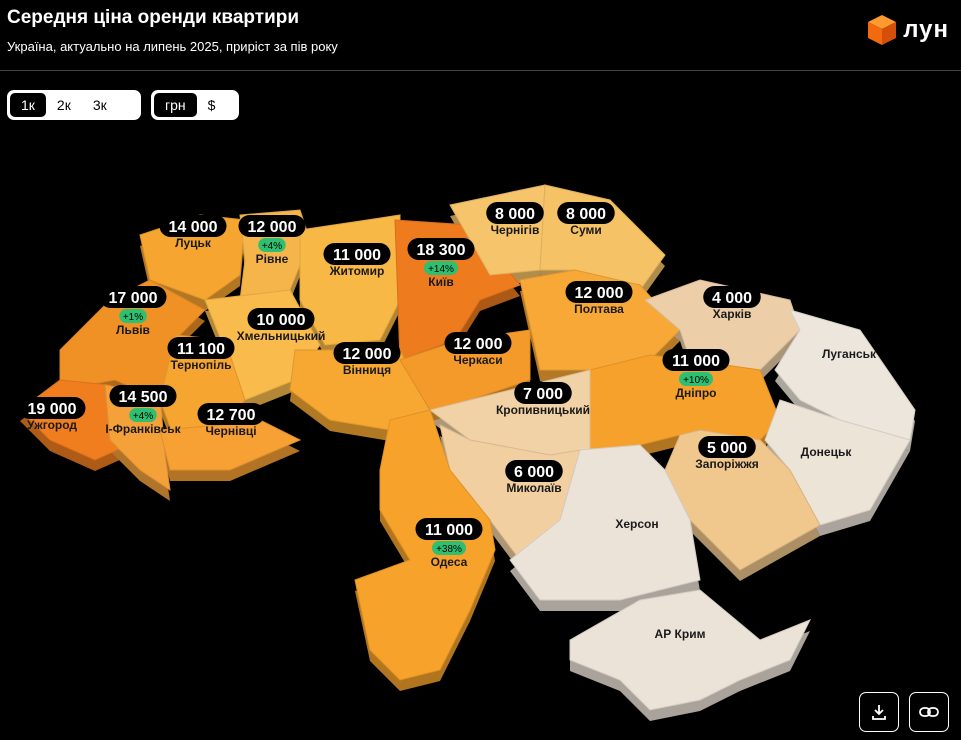 The height and width of the screenshot is (740, 961). What do you see at coordinates (926, 29) in the screenshot?
I see `logo-text: лун` at bounding box center [926, 29].